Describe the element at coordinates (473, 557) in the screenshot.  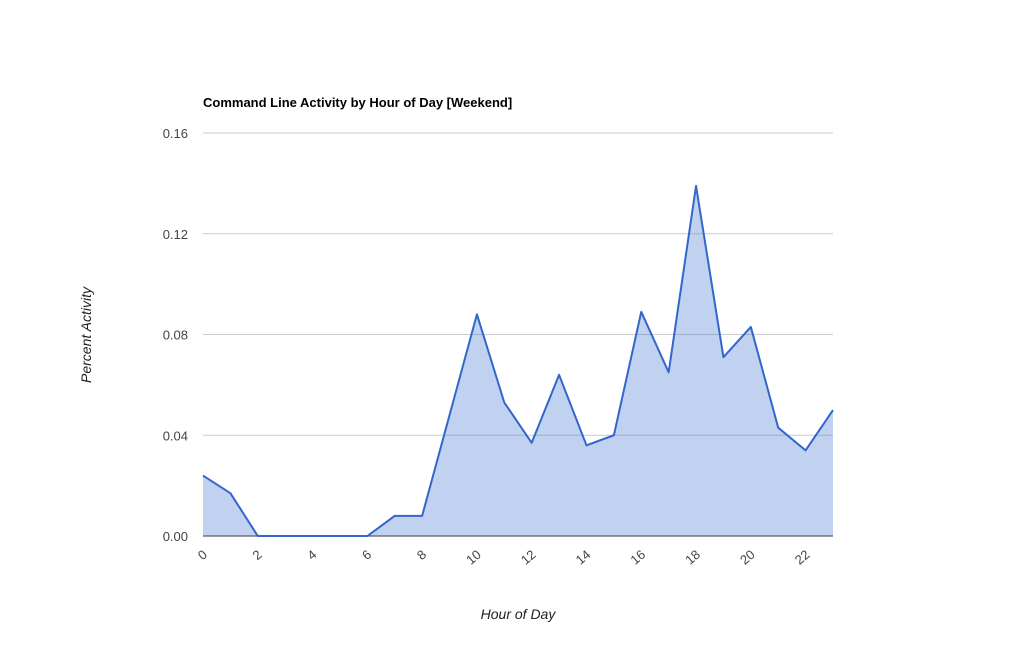
I see `x-tick-label: 10` at that location.